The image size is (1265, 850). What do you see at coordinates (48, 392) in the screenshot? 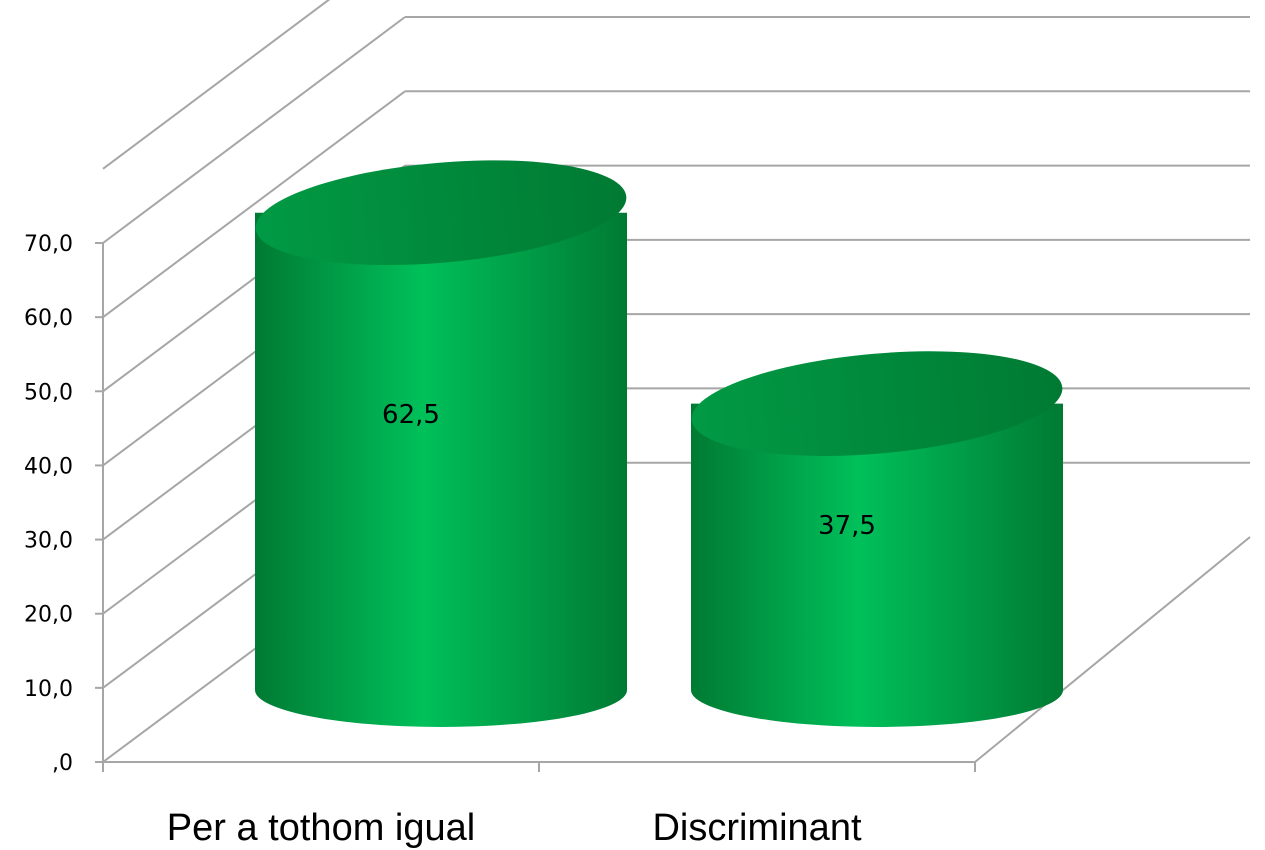
I see `y-tick-label: 50,0` at bounding box center [48, 392].